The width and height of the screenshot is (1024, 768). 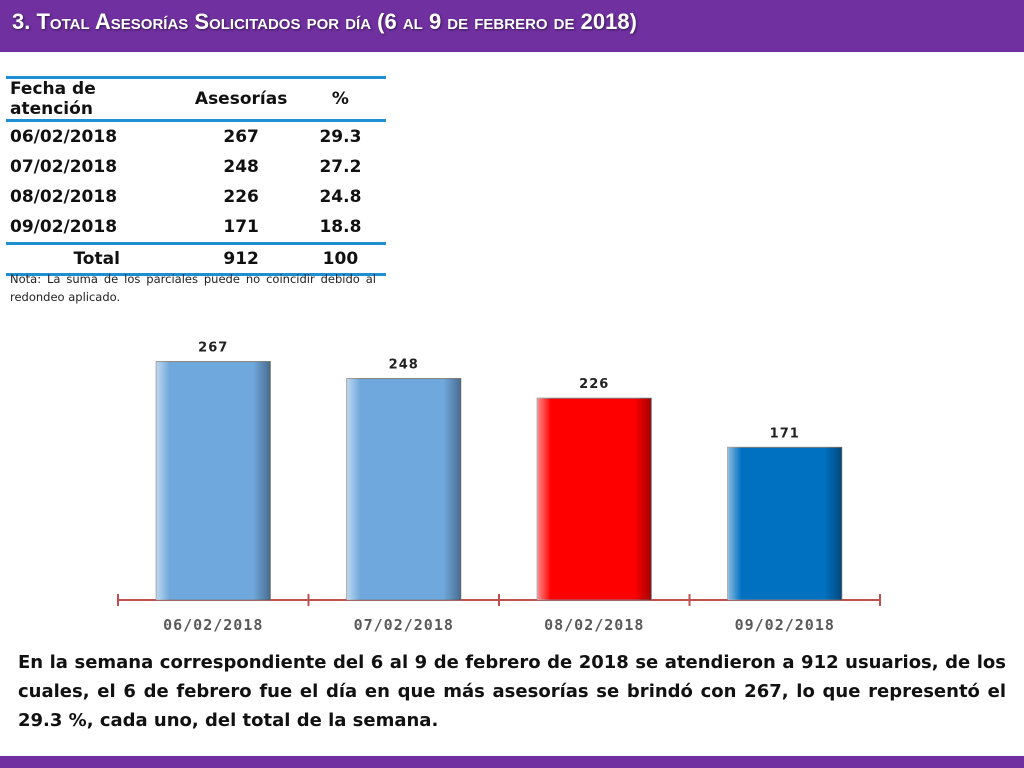 What do you see at coordinates (196, 137) in the screenshot?
I see `table-row: 06/02/2018 267 29.3` at bounding box center [196, 137].